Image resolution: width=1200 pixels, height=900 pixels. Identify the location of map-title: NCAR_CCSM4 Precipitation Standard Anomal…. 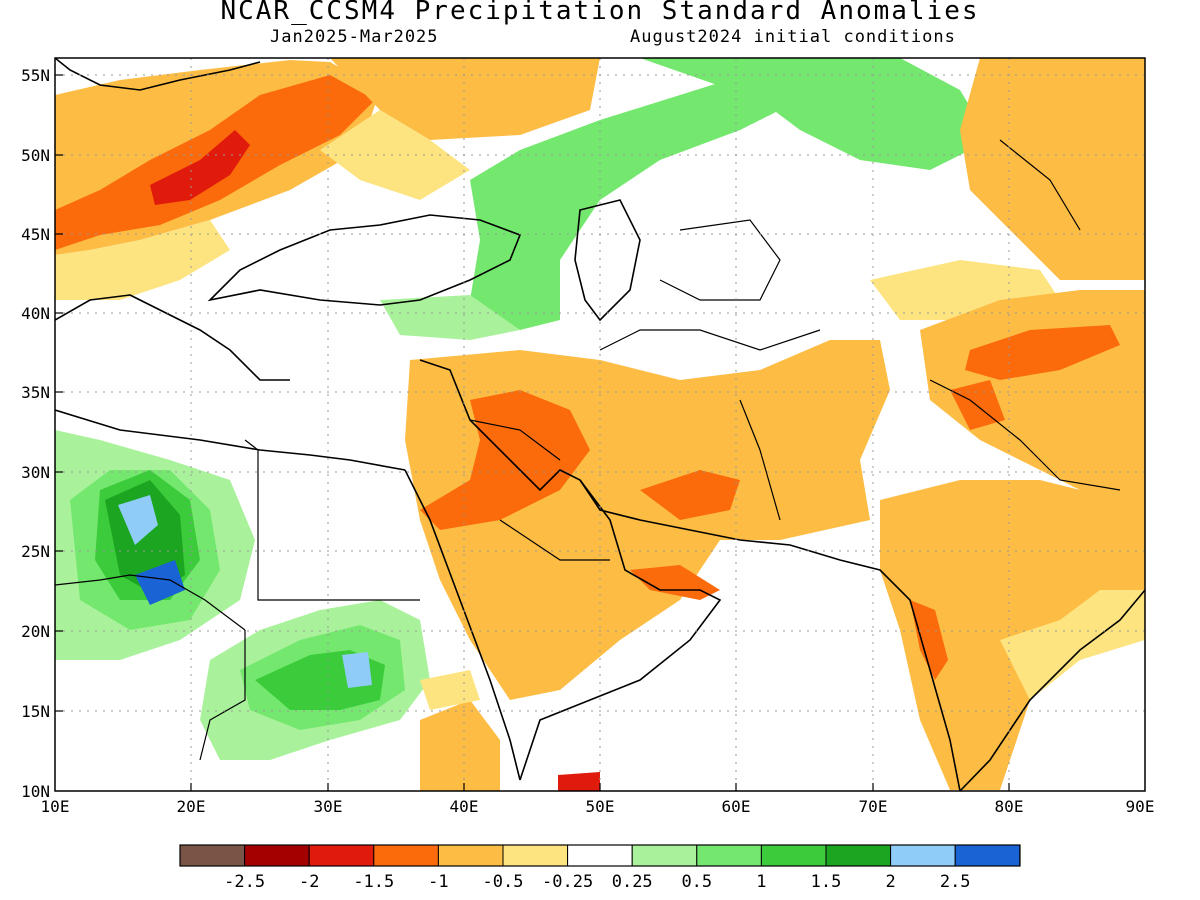
(600, 13).